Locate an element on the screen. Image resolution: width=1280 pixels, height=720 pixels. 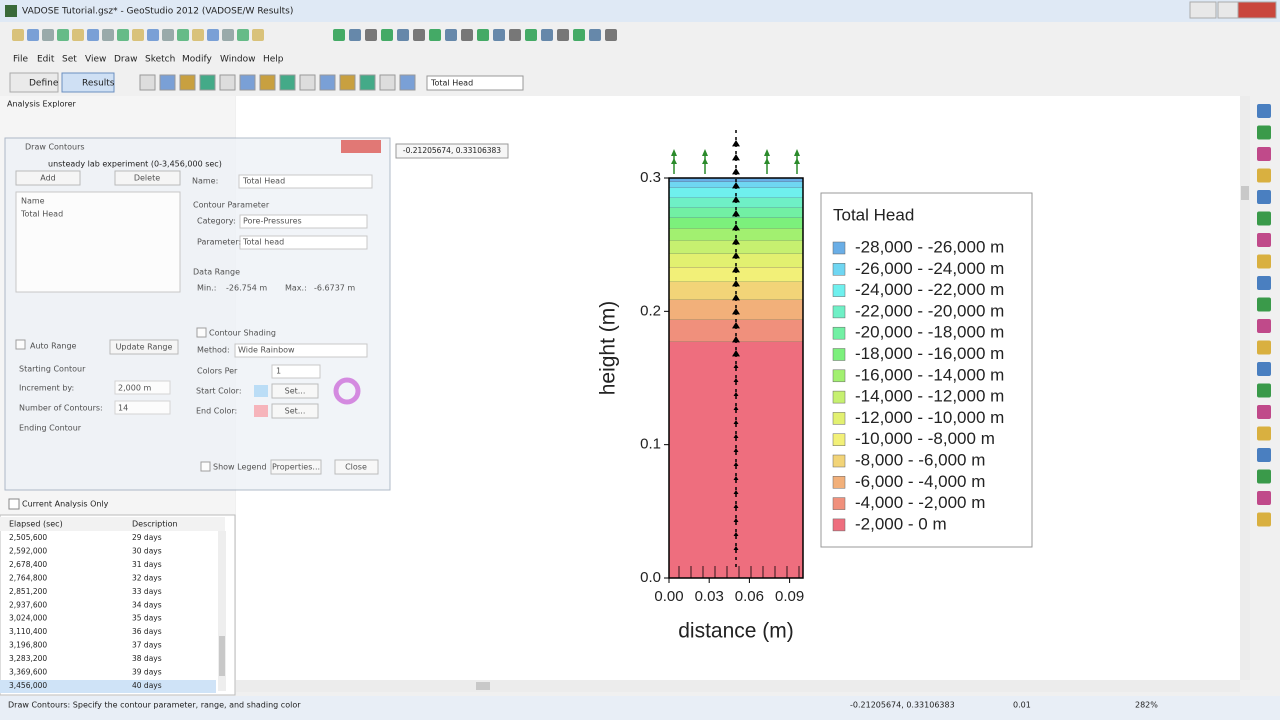
description-cell: 31 days is located at coordinates (147, 564).